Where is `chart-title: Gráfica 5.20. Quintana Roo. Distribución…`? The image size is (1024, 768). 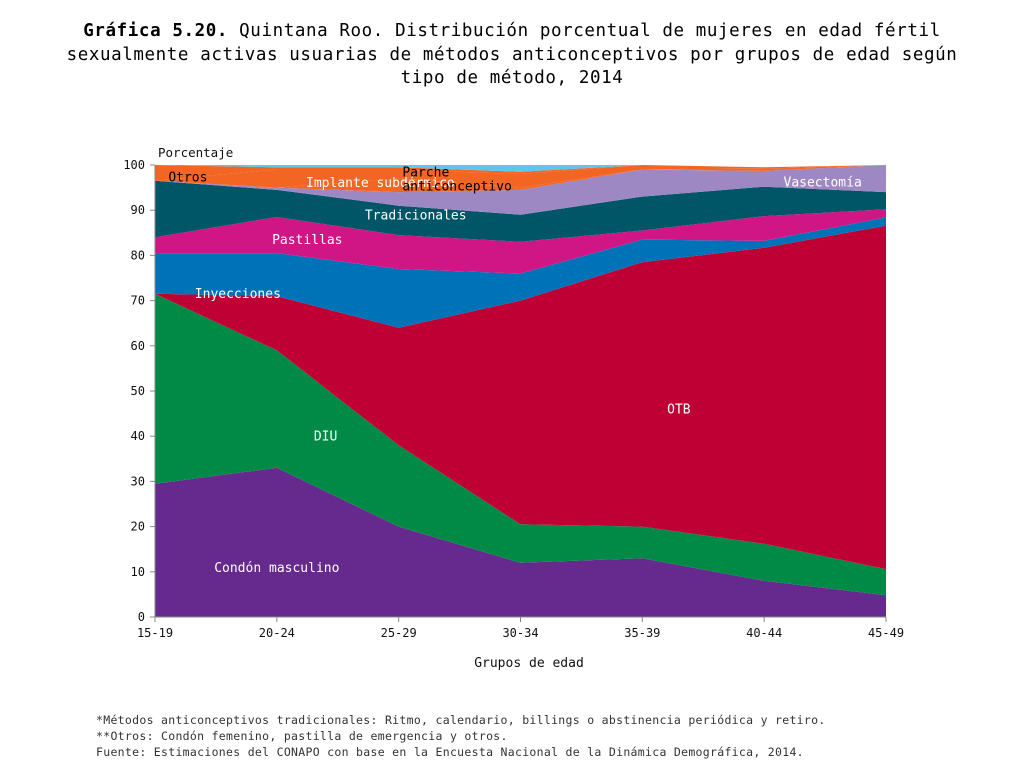 chart-title: Gráfica 5.20. Quintana Roo. Distribución… is located at coordinates (512, 55).